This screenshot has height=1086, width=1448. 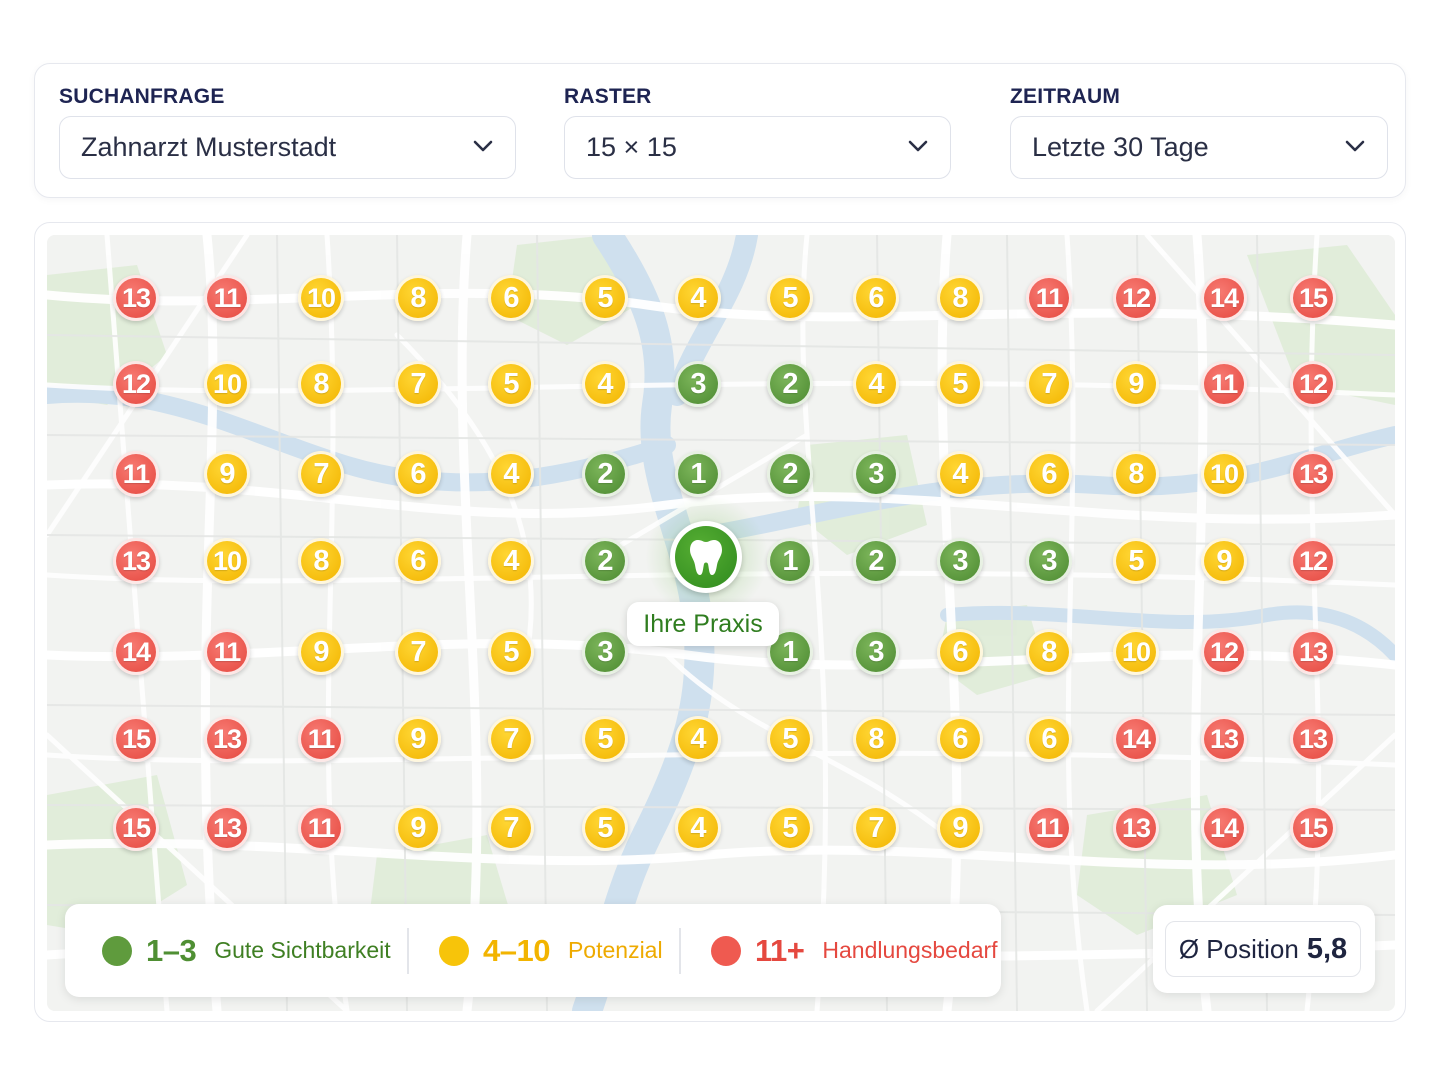 I want to click on period-select: Letzte 30 Tage, so click(x=1199, y=147).